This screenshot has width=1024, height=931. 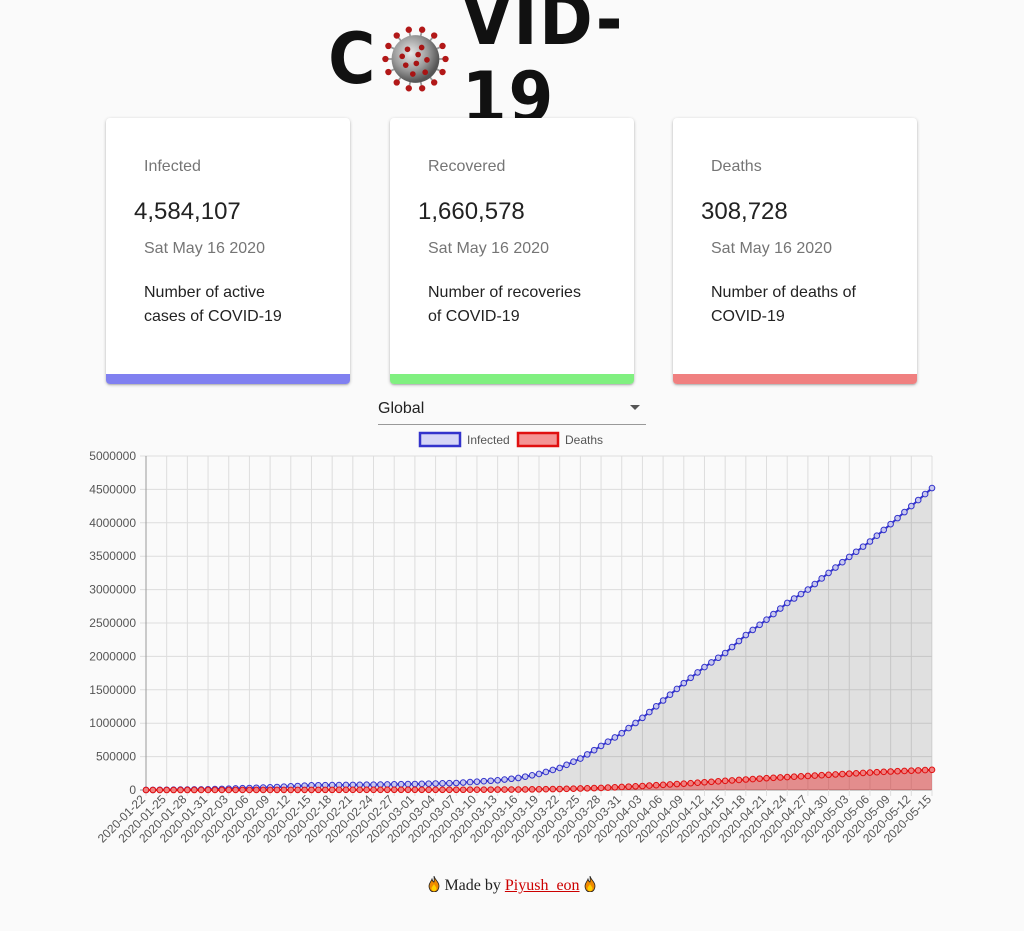 What do you see at coordinates (736, 166) in the screenshot?
I see `deaths-label: Deaths` at bounding box center [736, 166].